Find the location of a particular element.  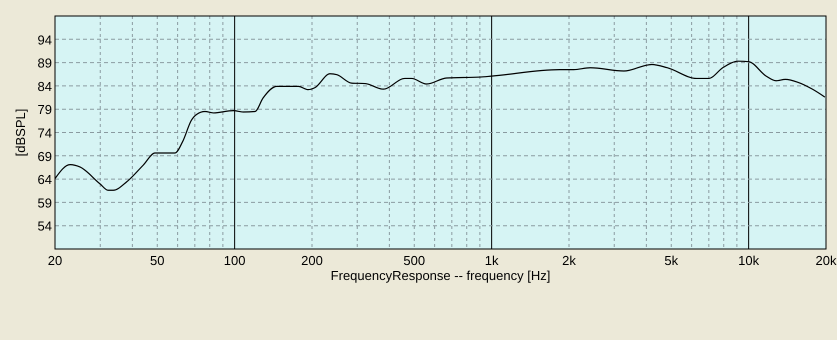

x-tick-label: 2k is located at coordinates (569, 260).